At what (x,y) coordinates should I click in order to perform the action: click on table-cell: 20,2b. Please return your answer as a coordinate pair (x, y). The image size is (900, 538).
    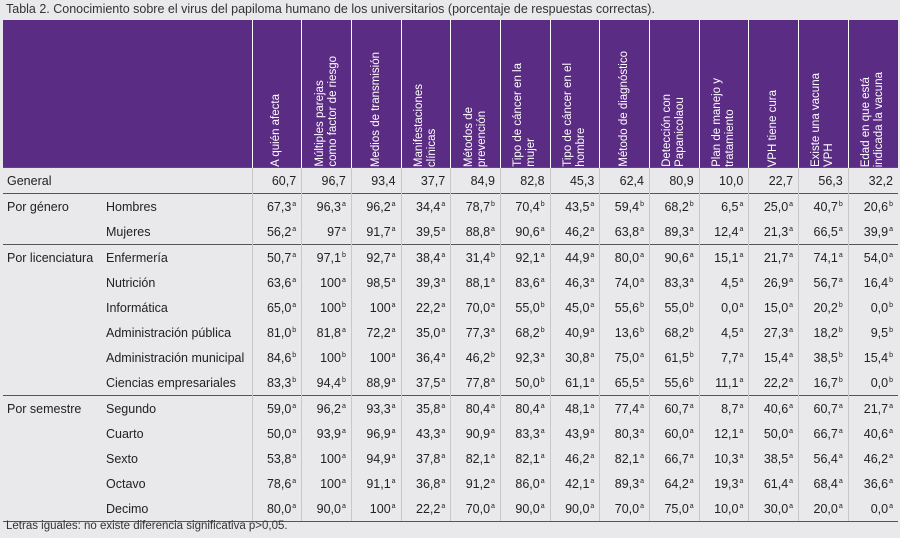
    Looking at the image, I should click on (823, 307).